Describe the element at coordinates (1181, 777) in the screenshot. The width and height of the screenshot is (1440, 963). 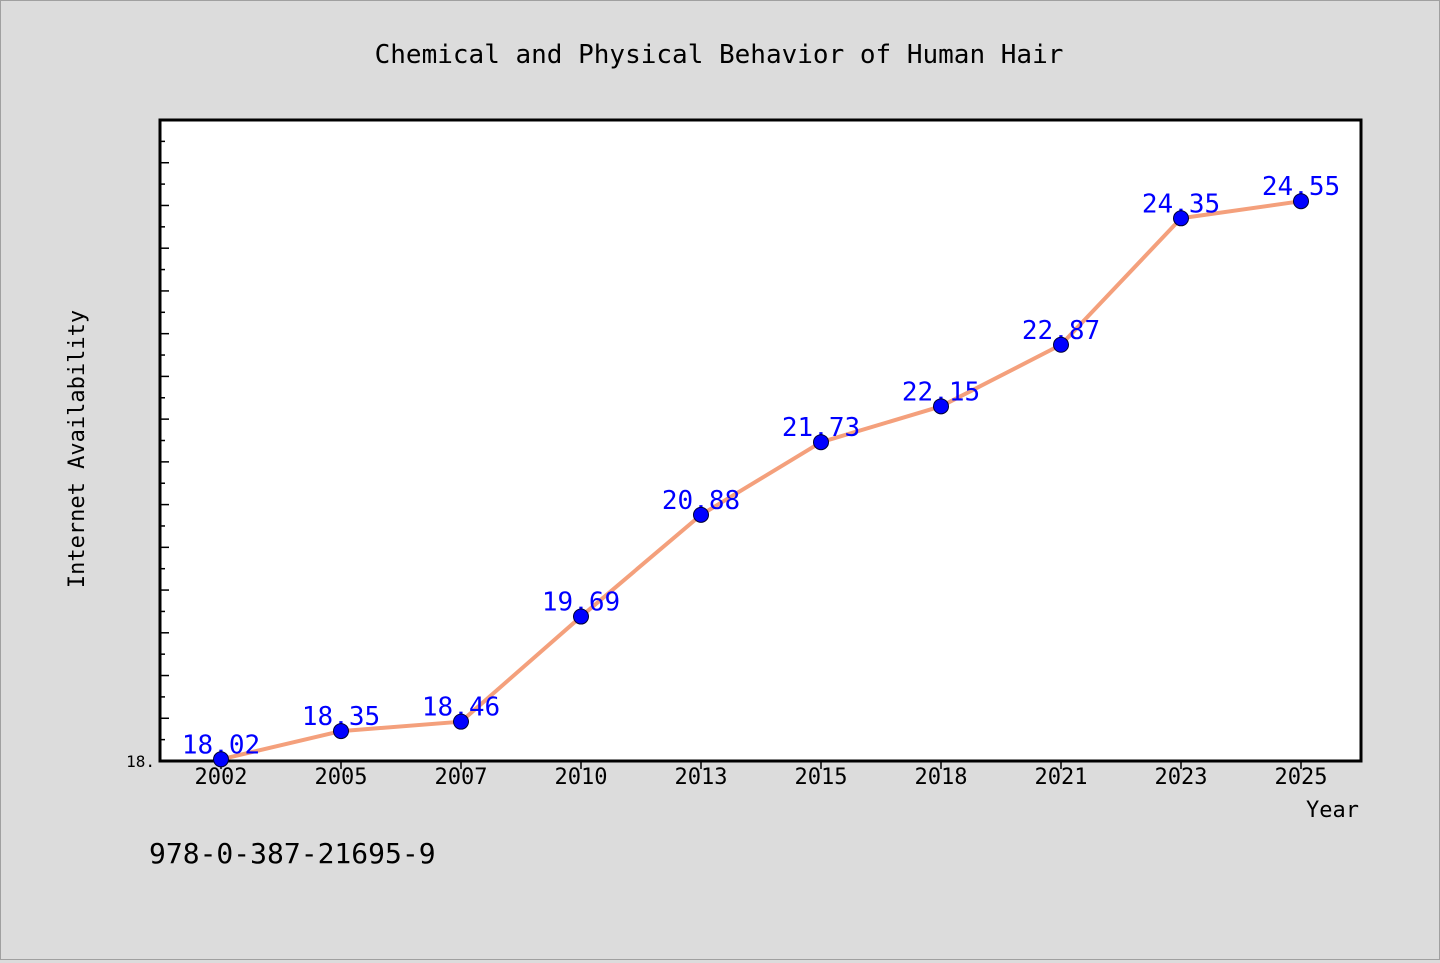
I see `x-tick-label: 2023` at that location.